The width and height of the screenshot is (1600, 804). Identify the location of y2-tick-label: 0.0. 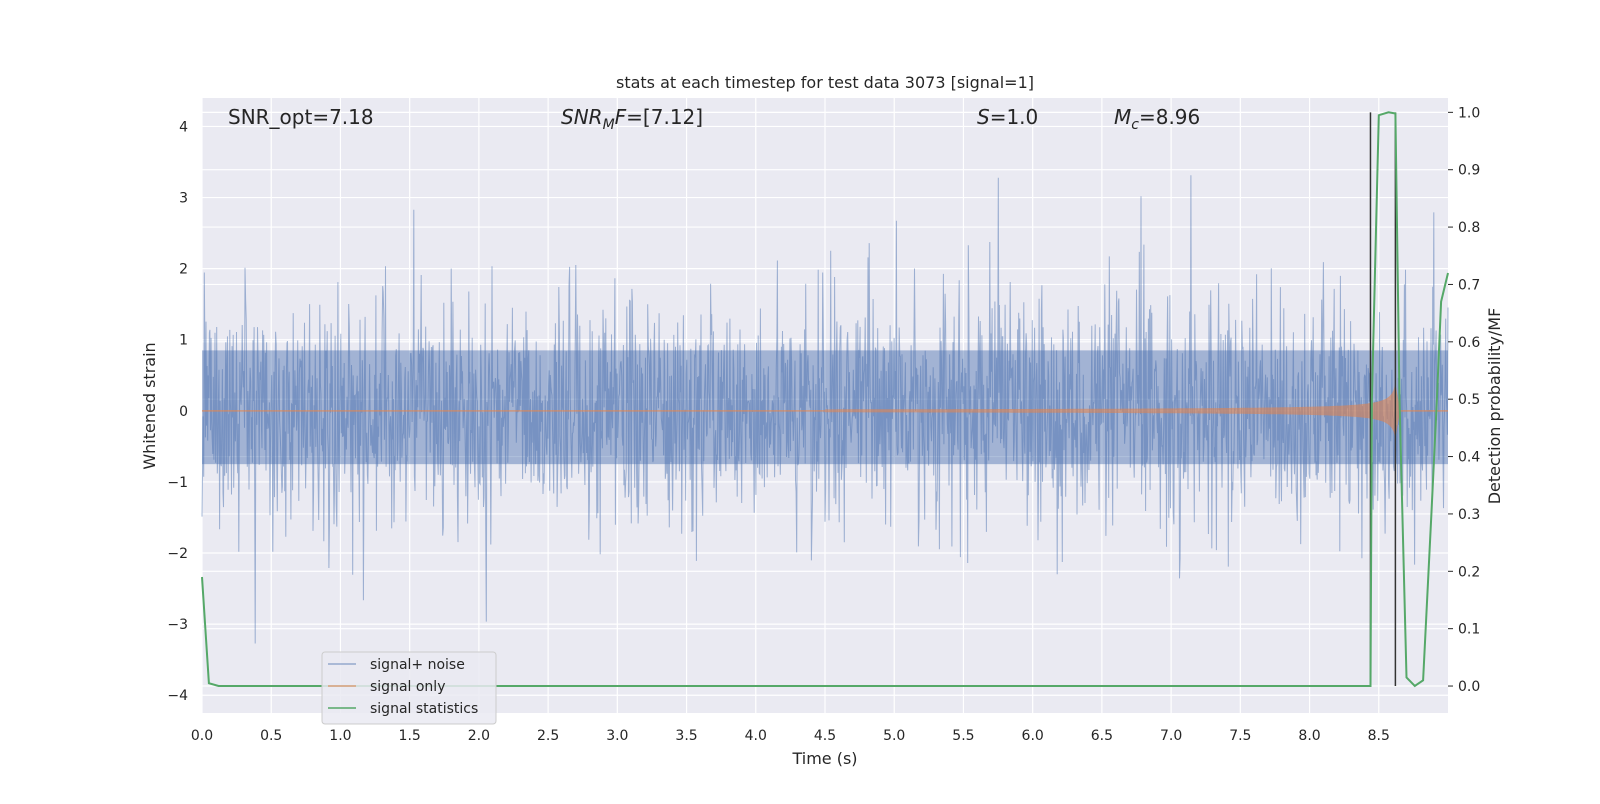
(1469, 687).